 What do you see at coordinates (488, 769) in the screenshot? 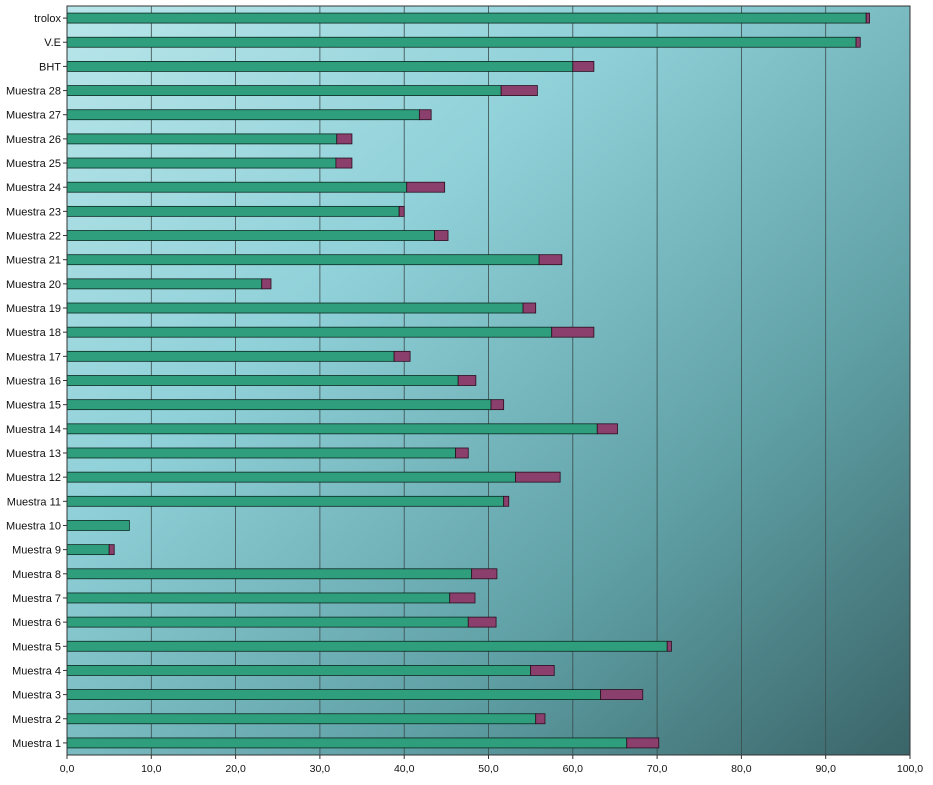
I see `x-tick-label: 50,0` at bounding box center [488, 769].